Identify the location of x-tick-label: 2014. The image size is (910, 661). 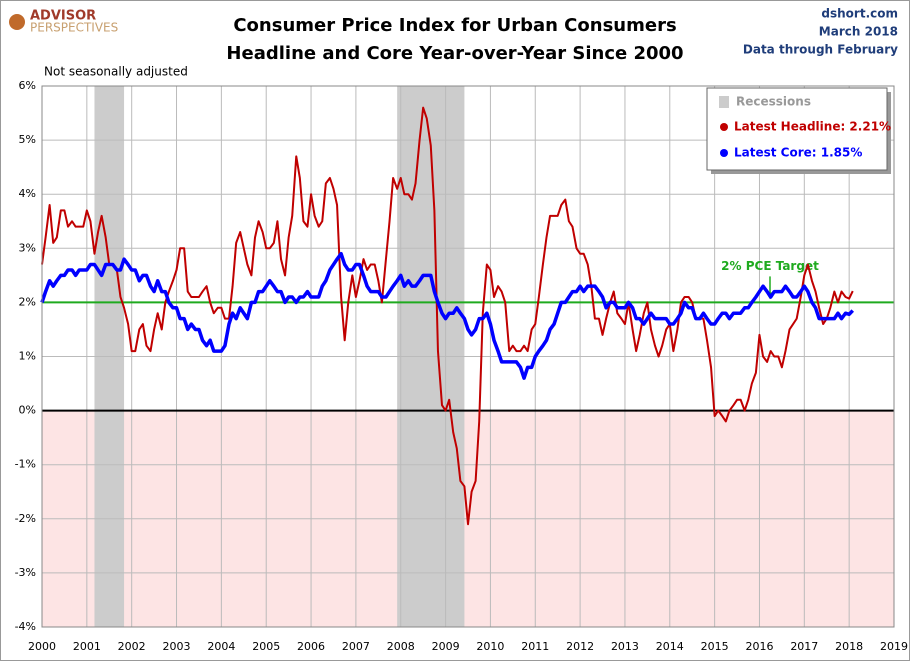
(670, 646).